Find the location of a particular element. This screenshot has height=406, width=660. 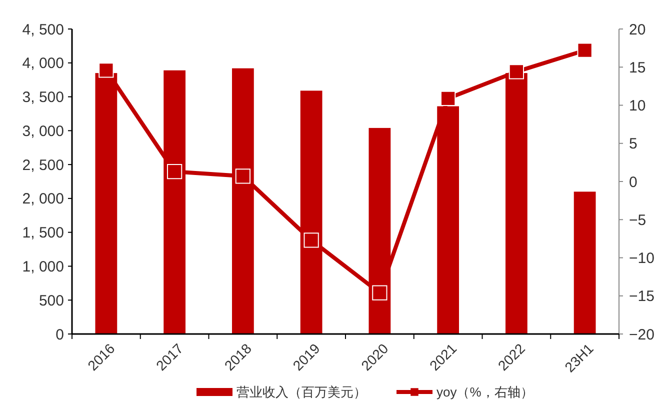

y2-tick-label: 5 is located at coordinates (633, 144).